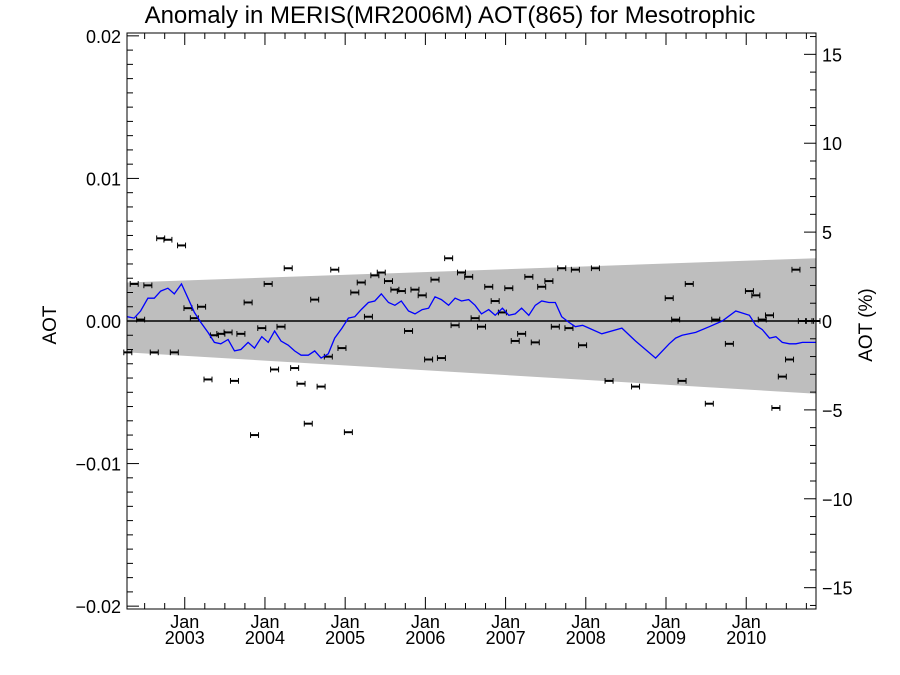 The image size is (900, 675). Describe the element at coordinates (837, 589) in the screenshot. I see `y-tick-label-right: −15` at that location.